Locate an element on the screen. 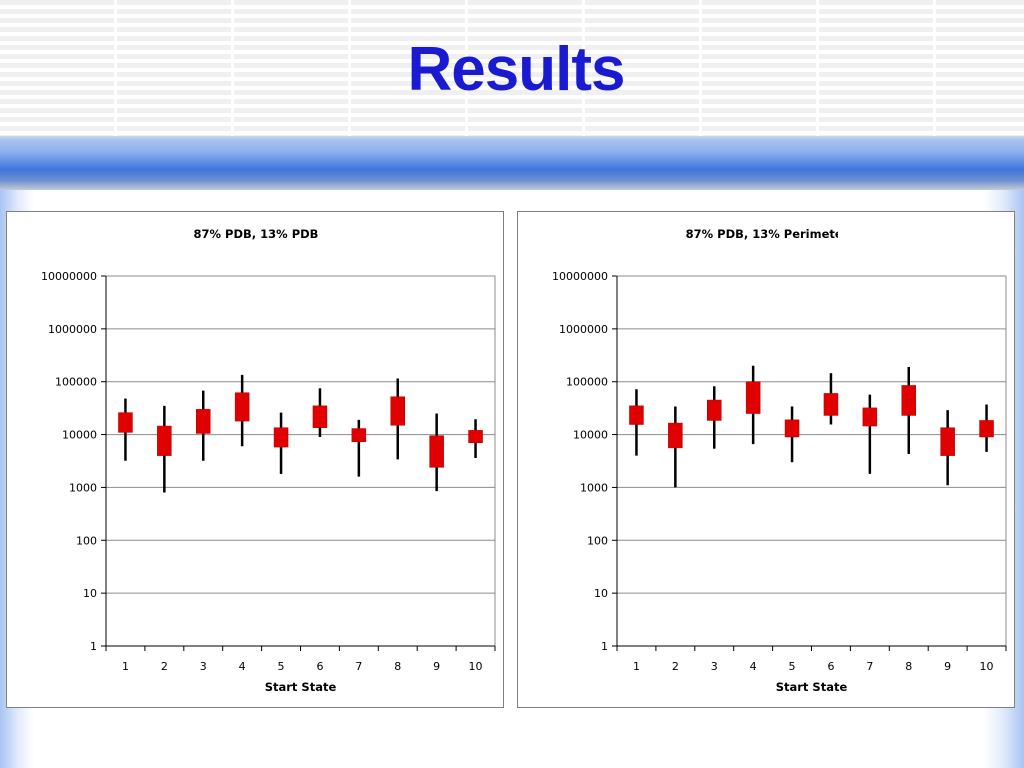 This screenshot has width=1024, height=768. chart-title: 87% PDB, 13% Perimeter is located at coordinates (767, 234).